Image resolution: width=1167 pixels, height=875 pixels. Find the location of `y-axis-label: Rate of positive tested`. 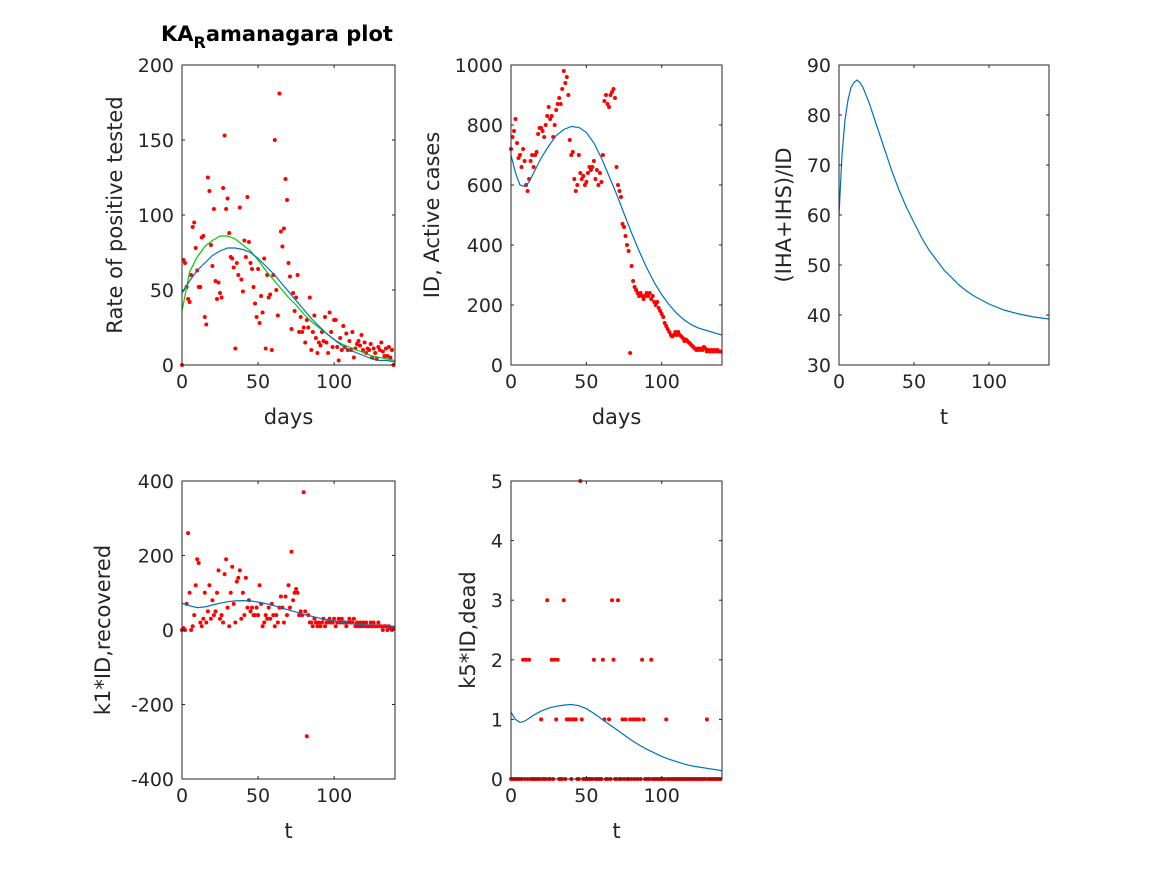

y-axis-label: Rate of positive tested is located at coordinates (115, 214).